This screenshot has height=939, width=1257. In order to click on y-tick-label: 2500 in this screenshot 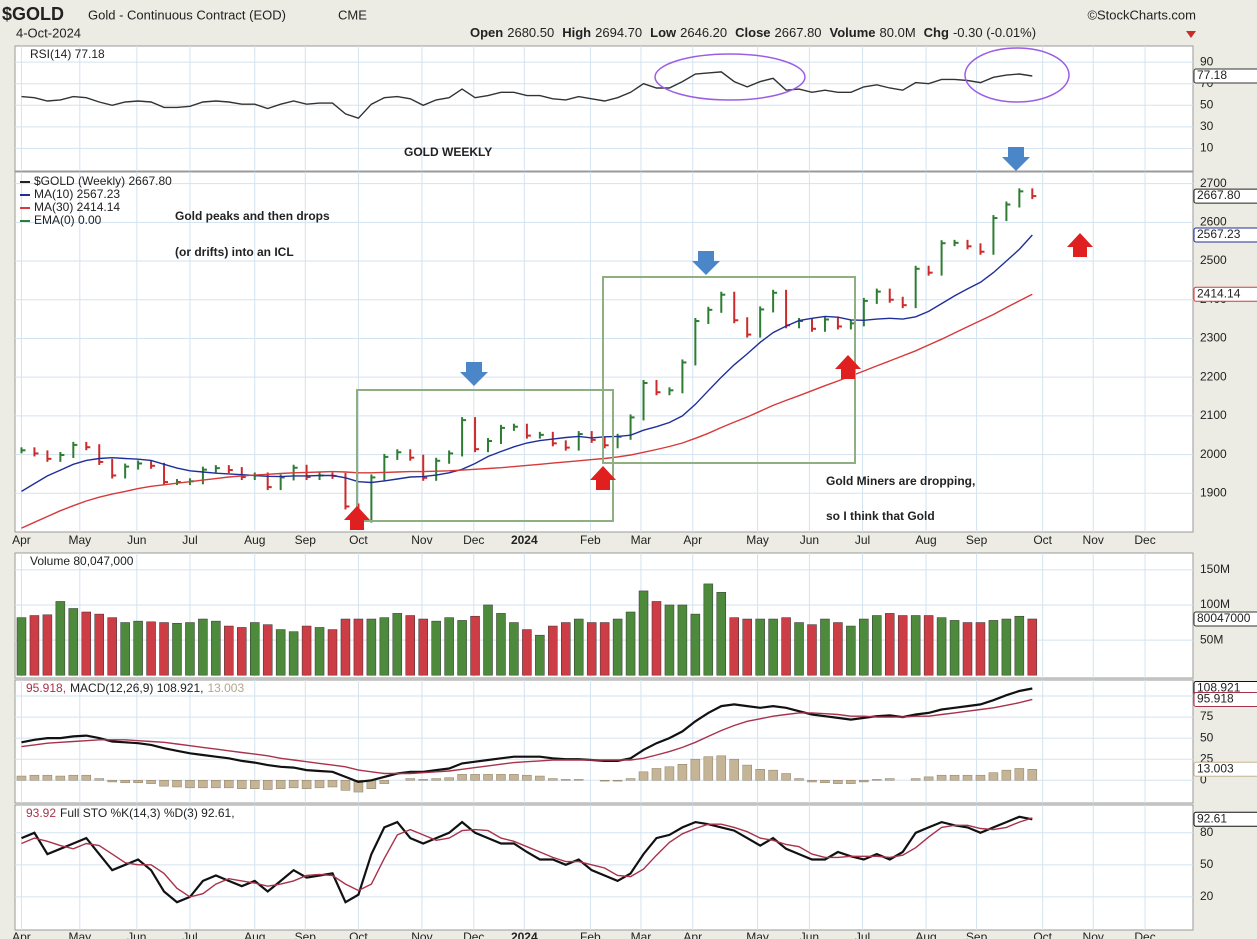, I will do `click(1213, 260)`.